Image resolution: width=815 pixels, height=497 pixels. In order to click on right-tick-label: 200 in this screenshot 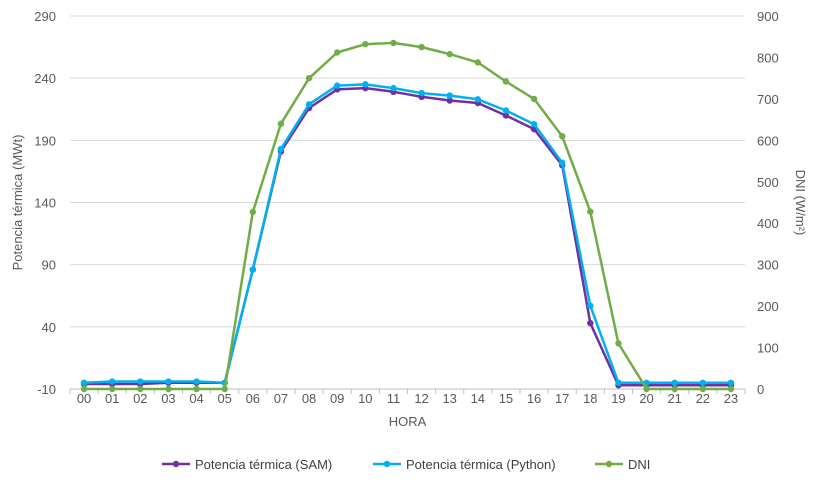, I will do `click(768, 306)`.